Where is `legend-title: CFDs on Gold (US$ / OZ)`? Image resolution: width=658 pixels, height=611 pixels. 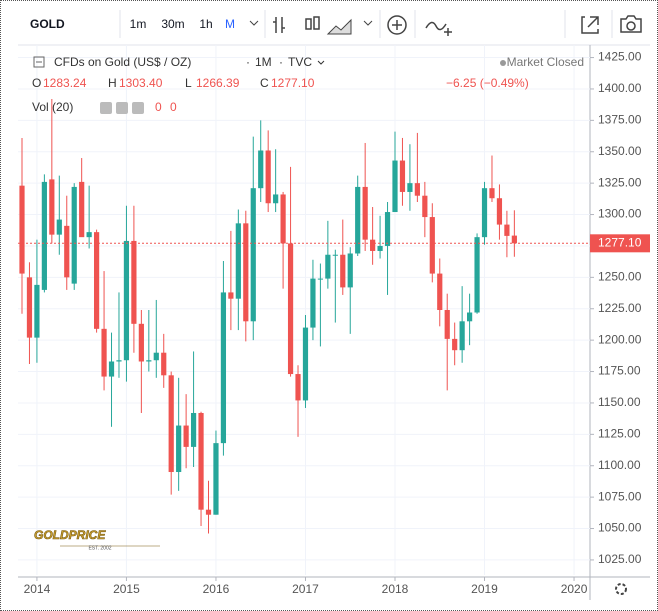 legend-title: CFDs on Gold (US$ / OZ) is located at coordinates (122, 62).